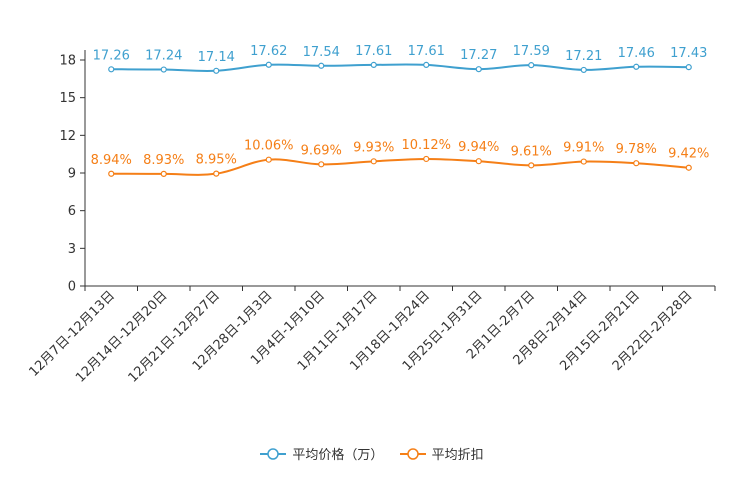 The width and height of the screenshot is (744, 496). I want to click on legend-item-discount: 平均折扣, so click(441, 453).